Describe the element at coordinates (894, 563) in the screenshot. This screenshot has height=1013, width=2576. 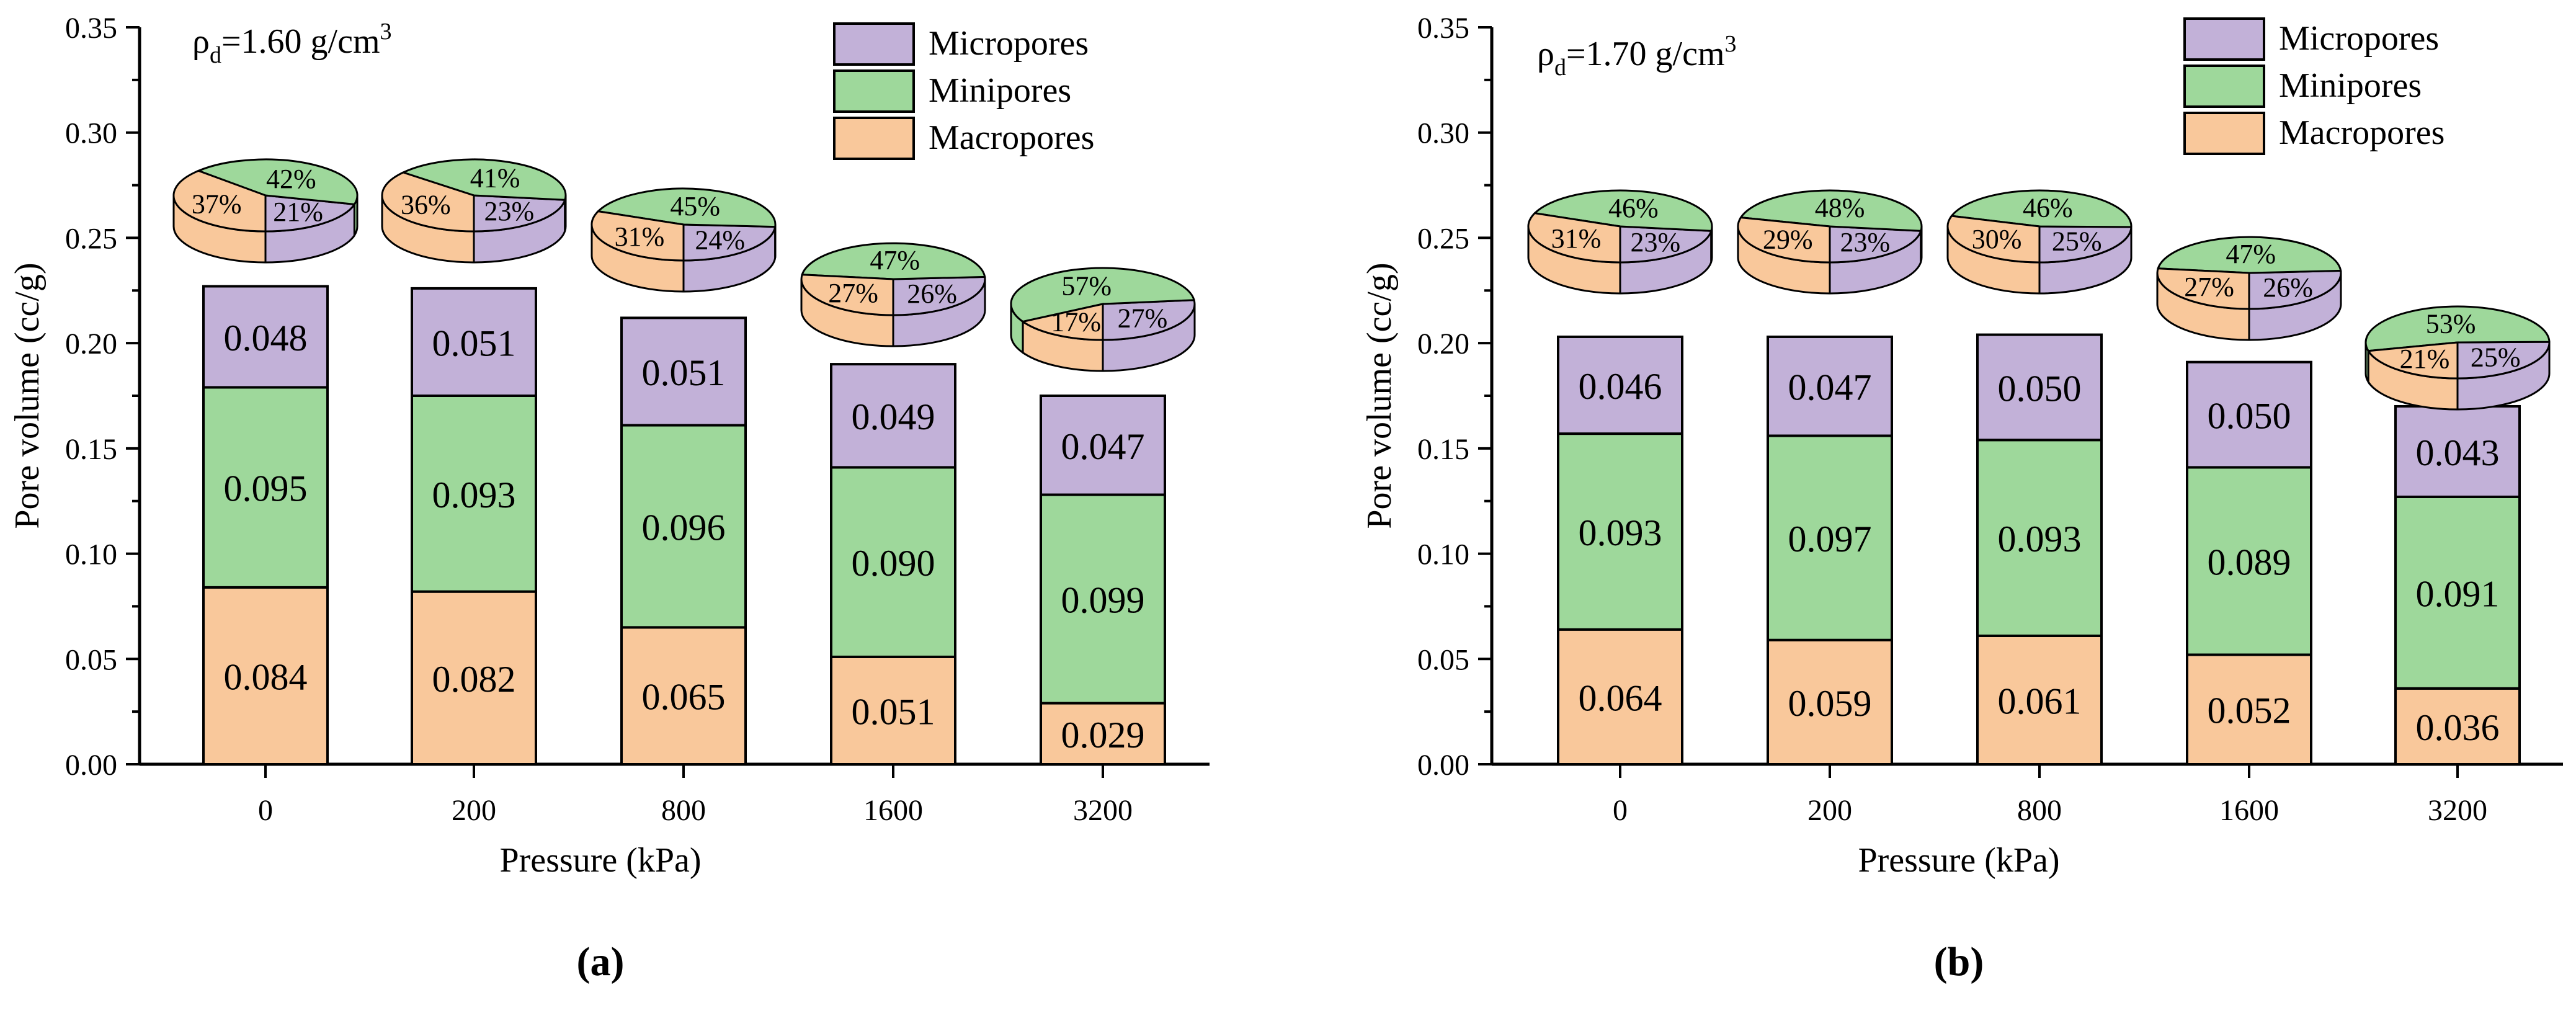
I see `bar-value-label: 0.090` at that location.